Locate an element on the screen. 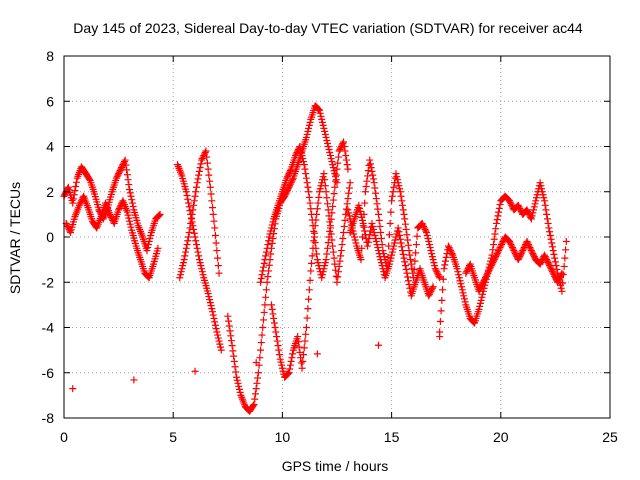  y-tick-label: -8 is located at coordinates (48, 418).